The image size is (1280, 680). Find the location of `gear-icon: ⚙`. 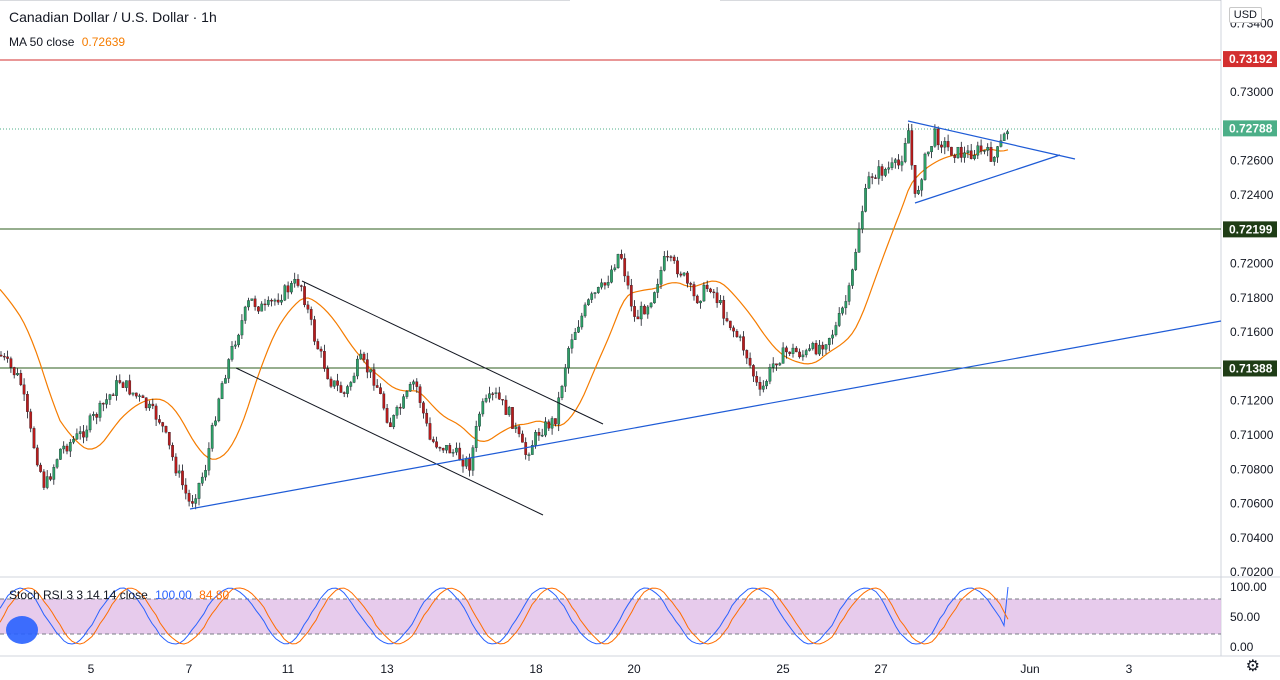

gear-icon: ⚙ is located at coordinates (1252, 666).